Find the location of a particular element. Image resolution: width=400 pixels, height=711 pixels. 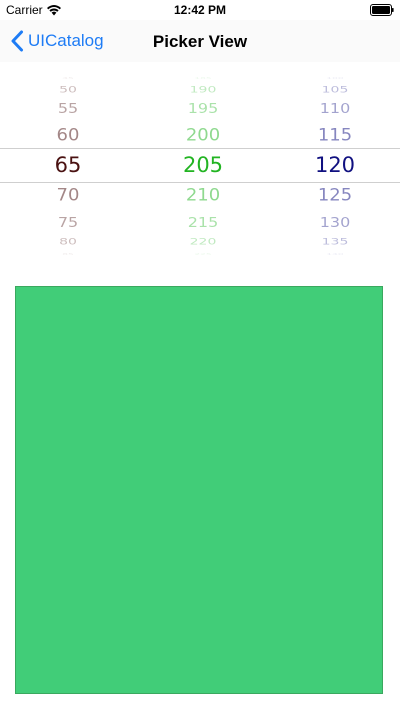

chevron-left-icon is located at coordinates (17, 41).